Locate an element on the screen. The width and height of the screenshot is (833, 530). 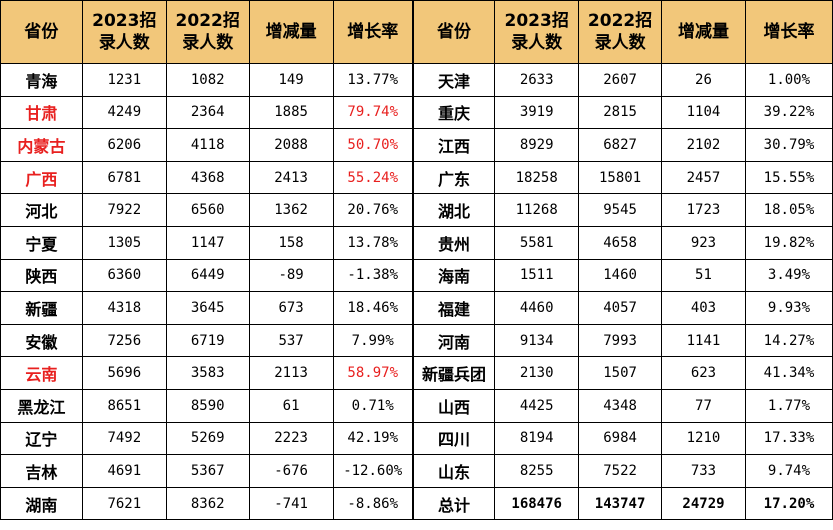
right-y2022-cell: 7993 is located at coordinates (620, 340).